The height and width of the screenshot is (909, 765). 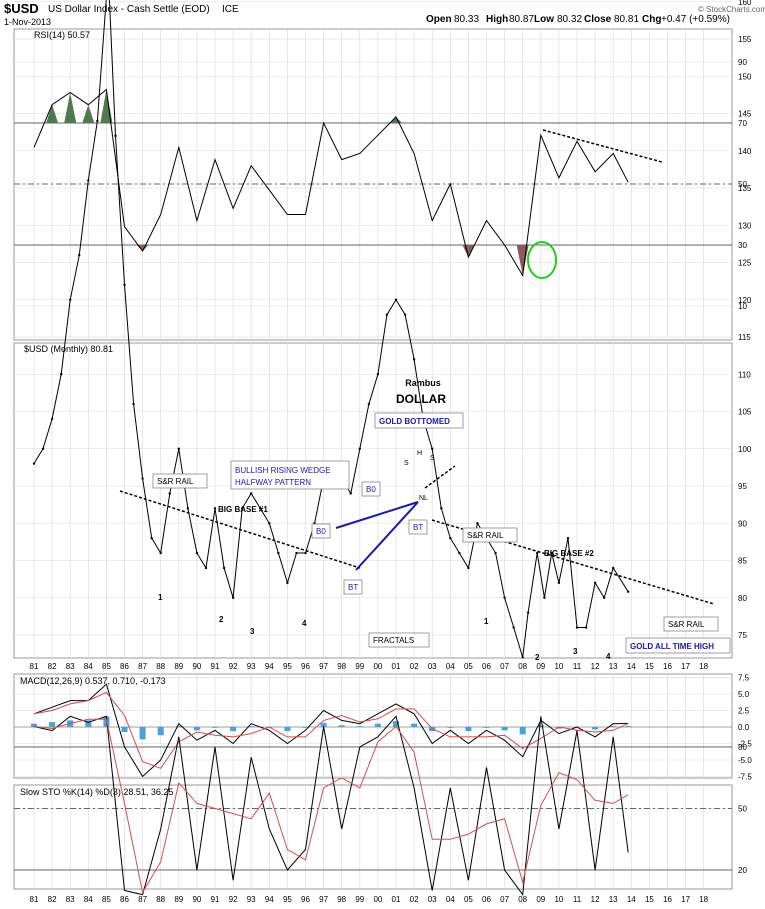 What do you see at coordinates (602, 146) in the screenshot?
I see `rsi-trendline` at bounding box center [602, 146].